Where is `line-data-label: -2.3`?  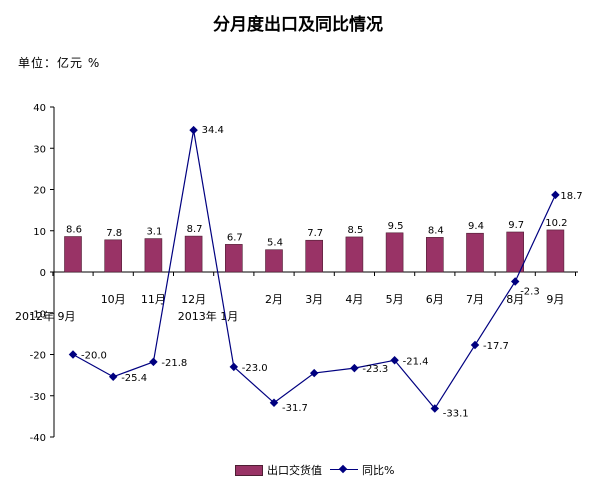
line-data-label: -2.3 is located at coordinates (530, 291).